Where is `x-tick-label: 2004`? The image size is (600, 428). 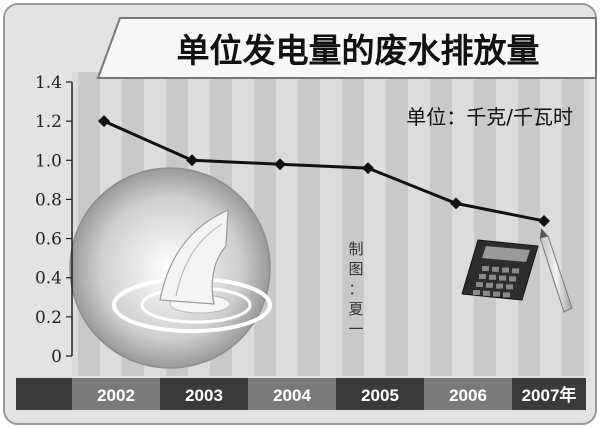
x-tick-label: 2004 is located at coordinates (292, 395).